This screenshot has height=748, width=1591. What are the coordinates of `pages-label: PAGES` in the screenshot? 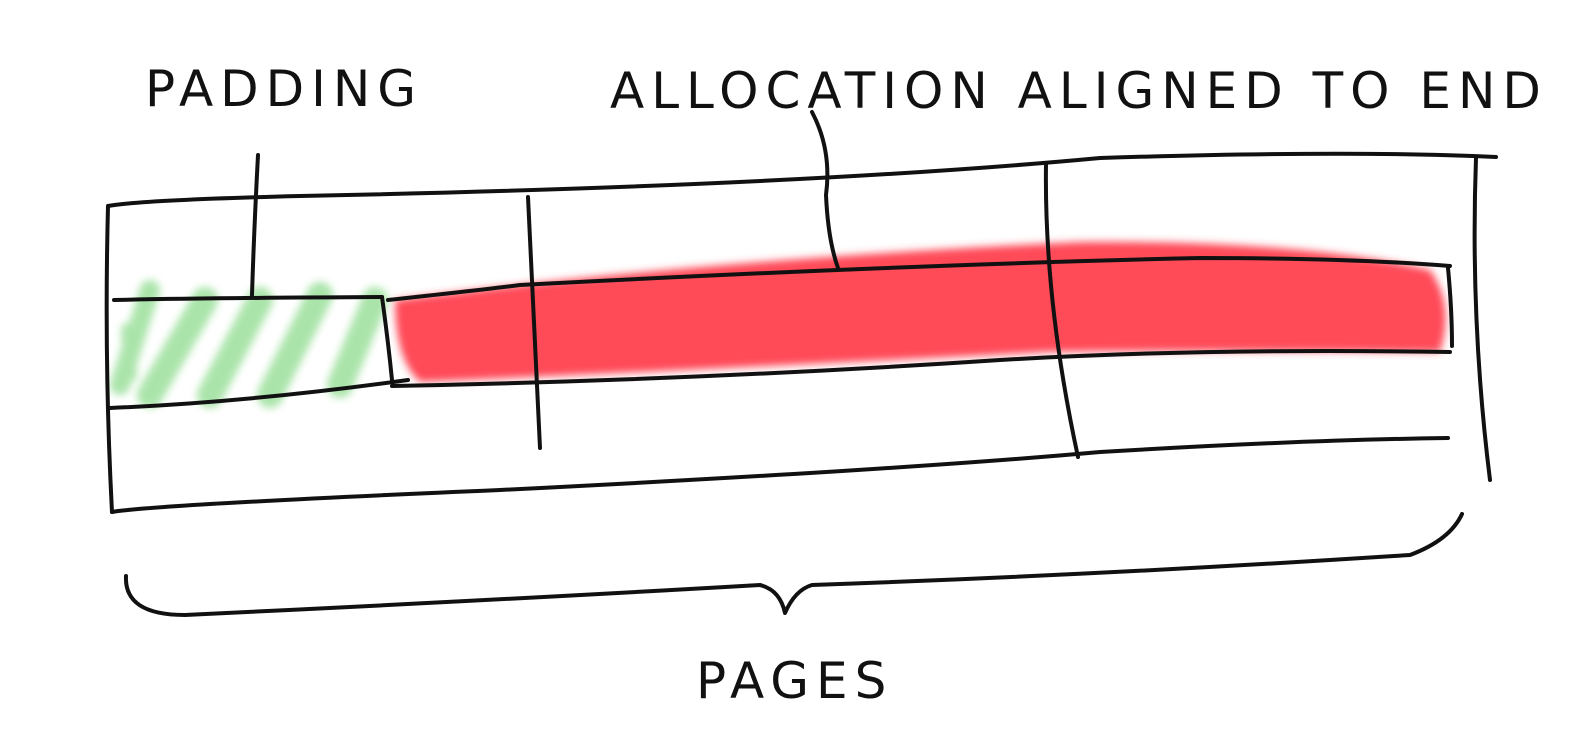 It's located at (794, 681).